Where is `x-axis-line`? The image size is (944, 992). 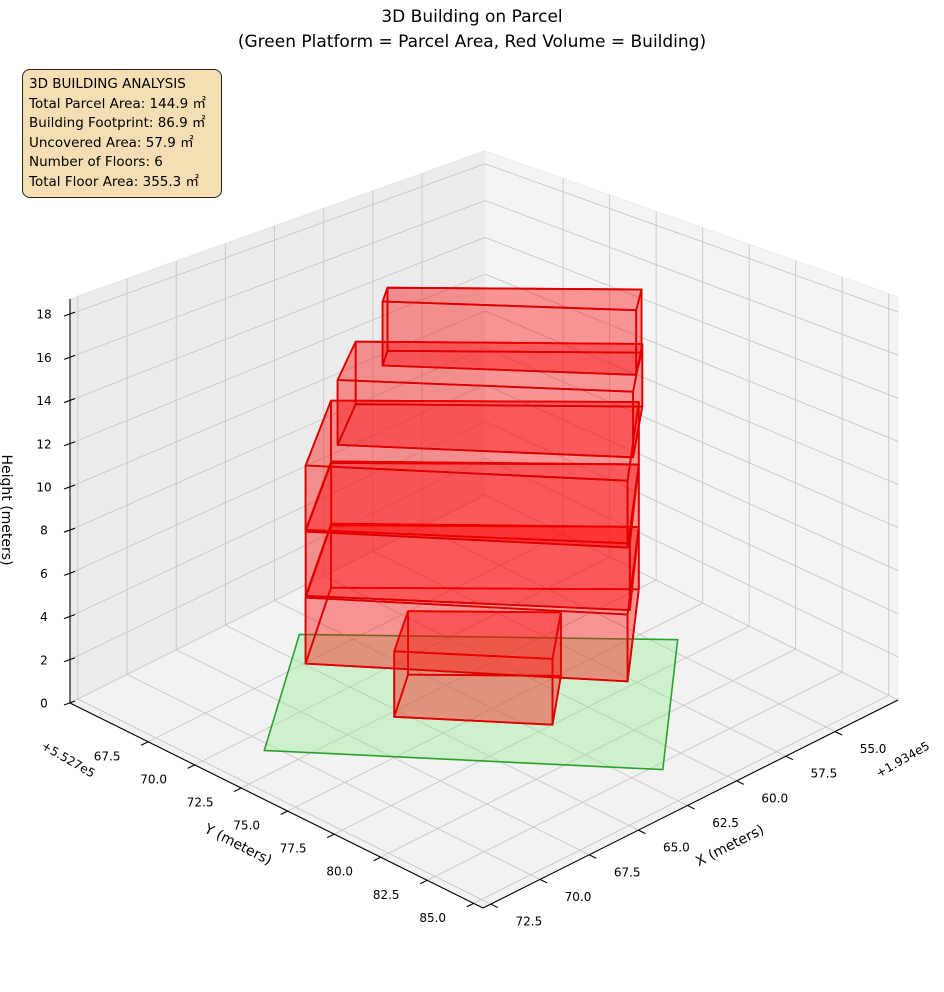 x-axis-line is located at coordinates (690, 804).